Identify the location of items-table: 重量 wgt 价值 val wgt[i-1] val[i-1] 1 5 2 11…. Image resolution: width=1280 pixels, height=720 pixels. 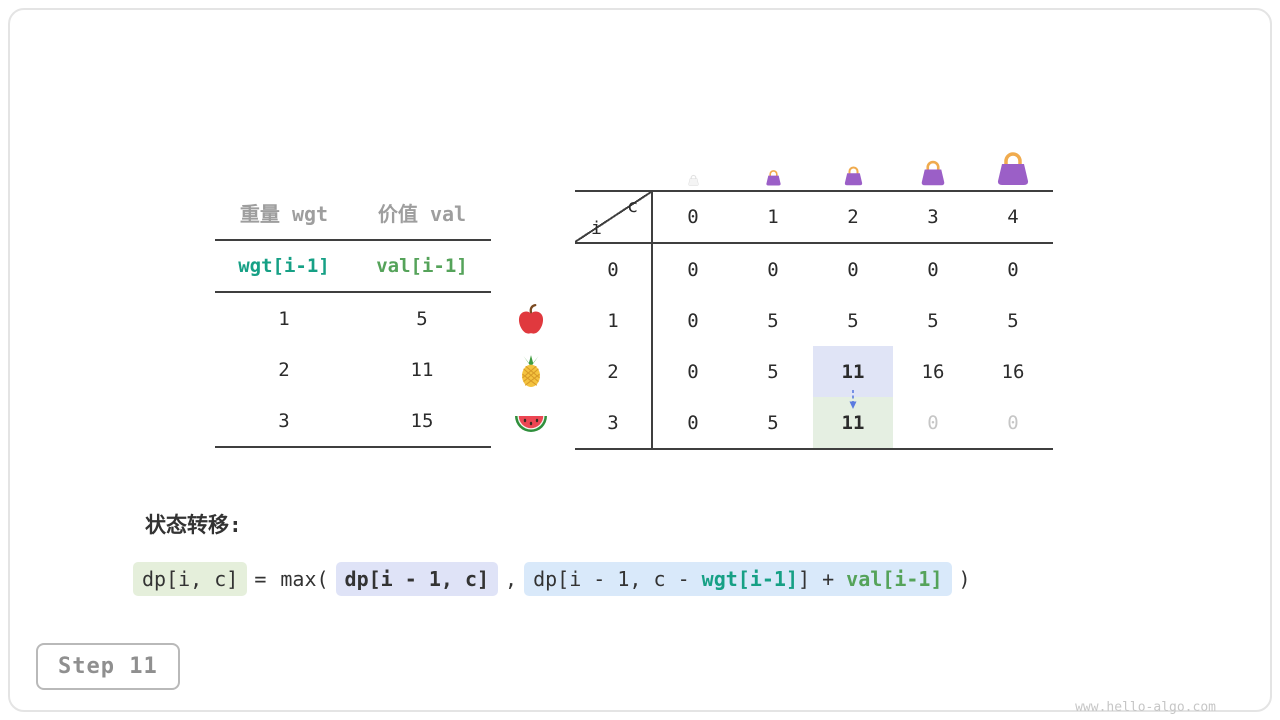
(353, 317).